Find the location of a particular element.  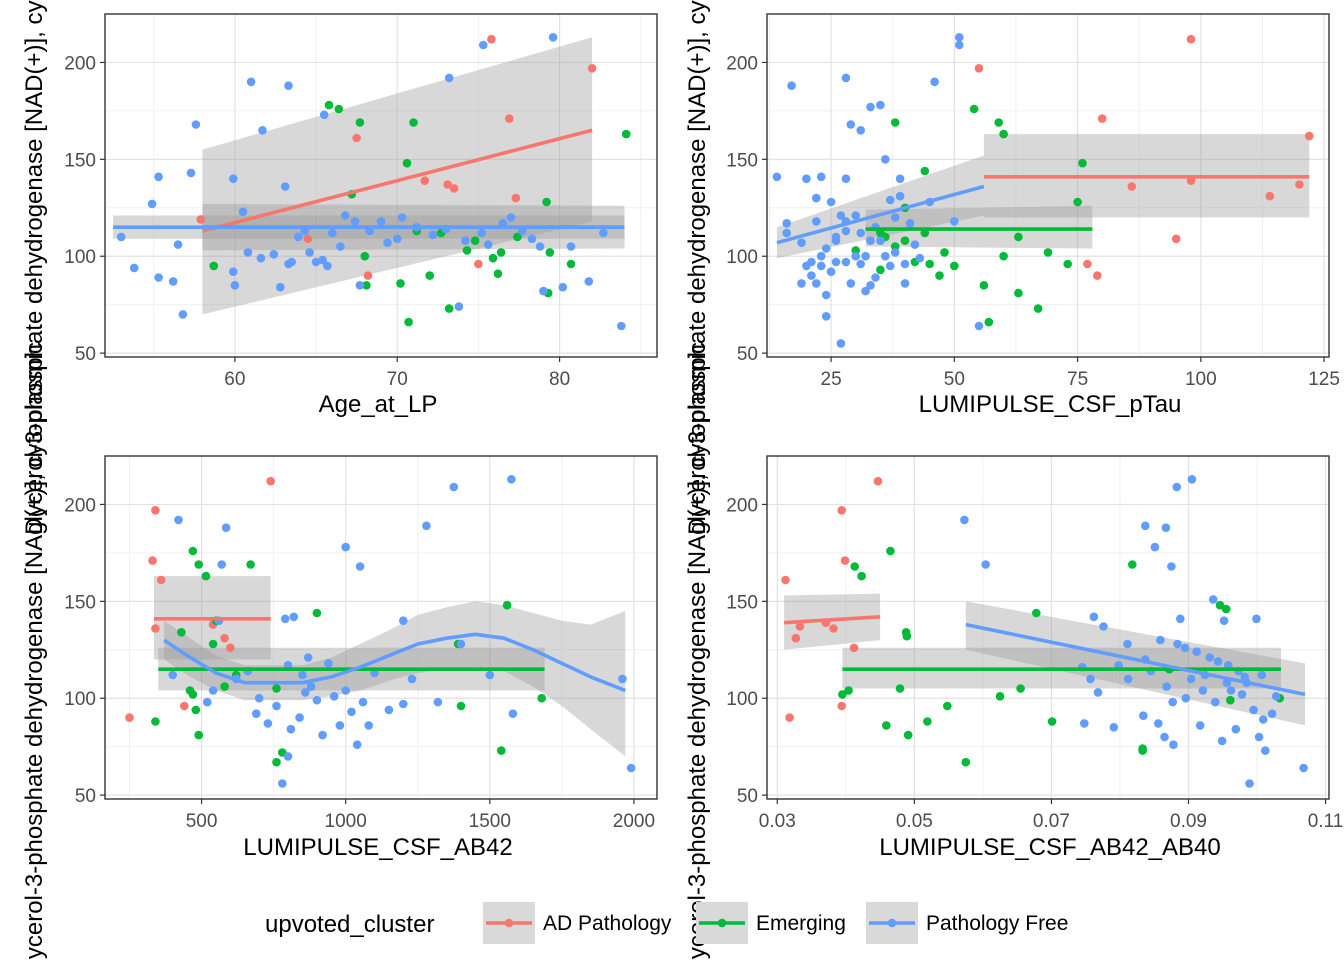

x-axis-label: LUMIPULSE_CSF_pTau is located at coordinates (1050, 404).